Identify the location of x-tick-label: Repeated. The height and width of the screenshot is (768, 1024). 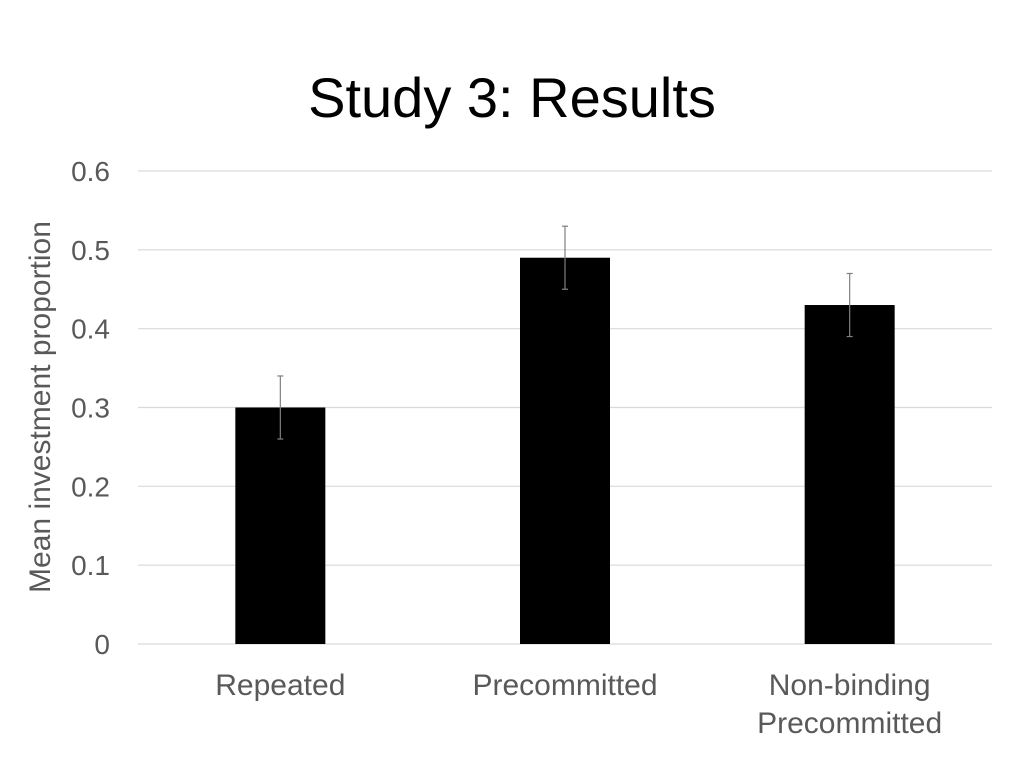
(280, 685).